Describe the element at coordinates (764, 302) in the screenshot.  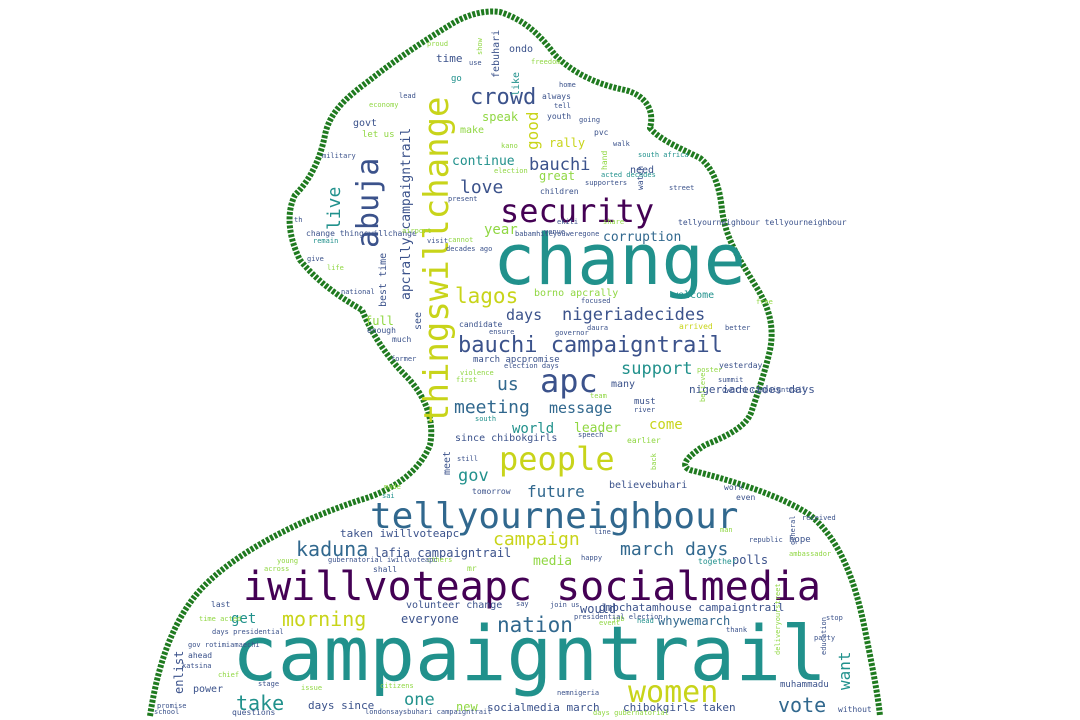
I see `cloud-word: free` at that location.